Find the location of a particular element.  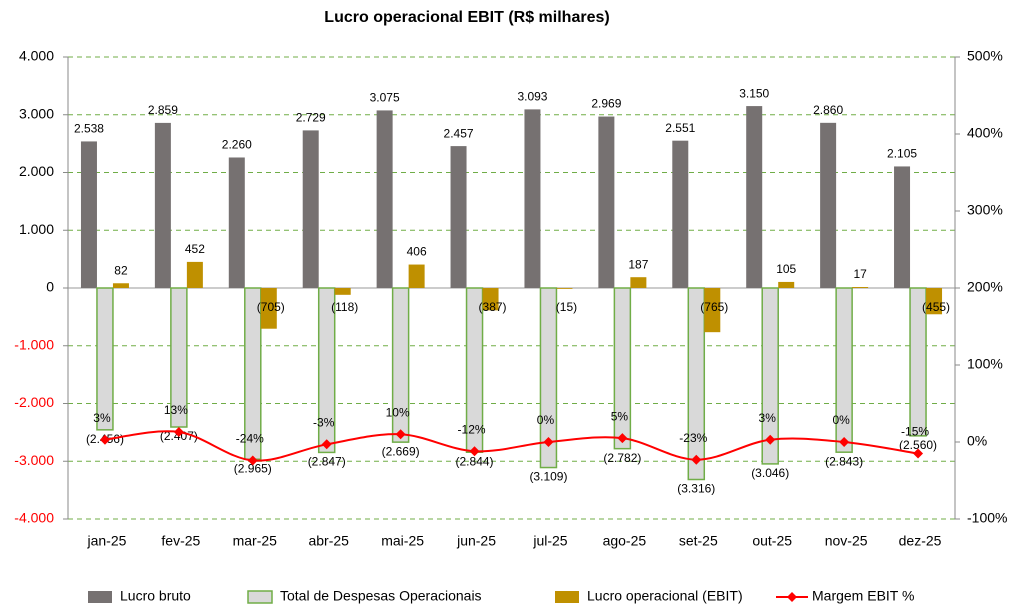

chart-title: Lucro operacional EBIT (R$ milhares) is located at coordinates (466, 17).